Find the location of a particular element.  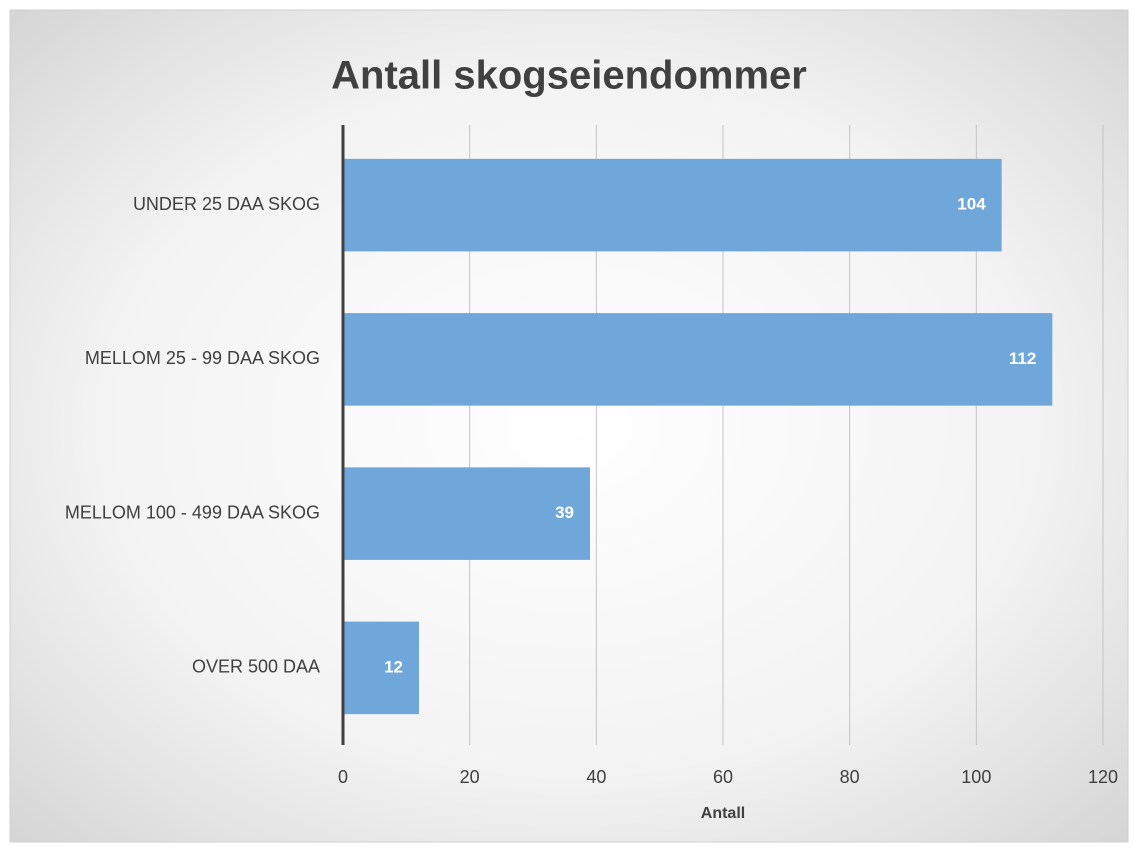

data-label: 104 is located at coordinates (971, 204).